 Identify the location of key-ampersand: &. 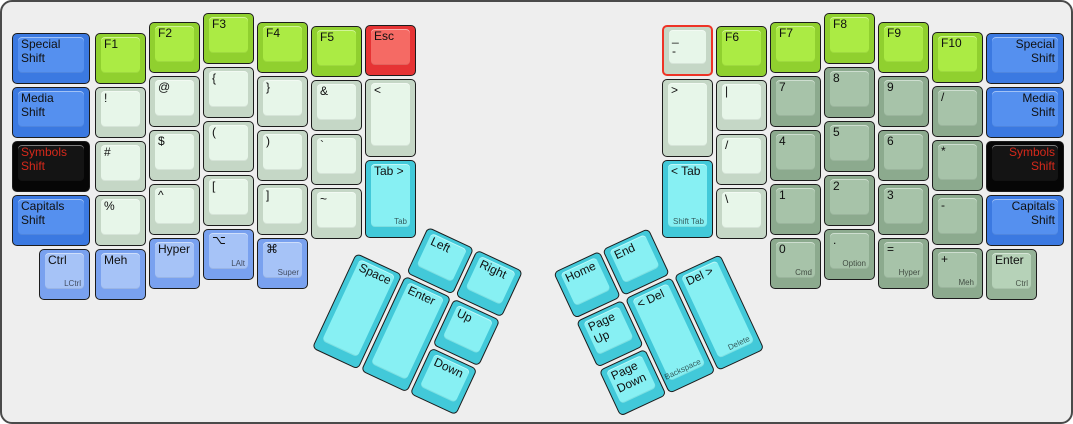
(336, 105).